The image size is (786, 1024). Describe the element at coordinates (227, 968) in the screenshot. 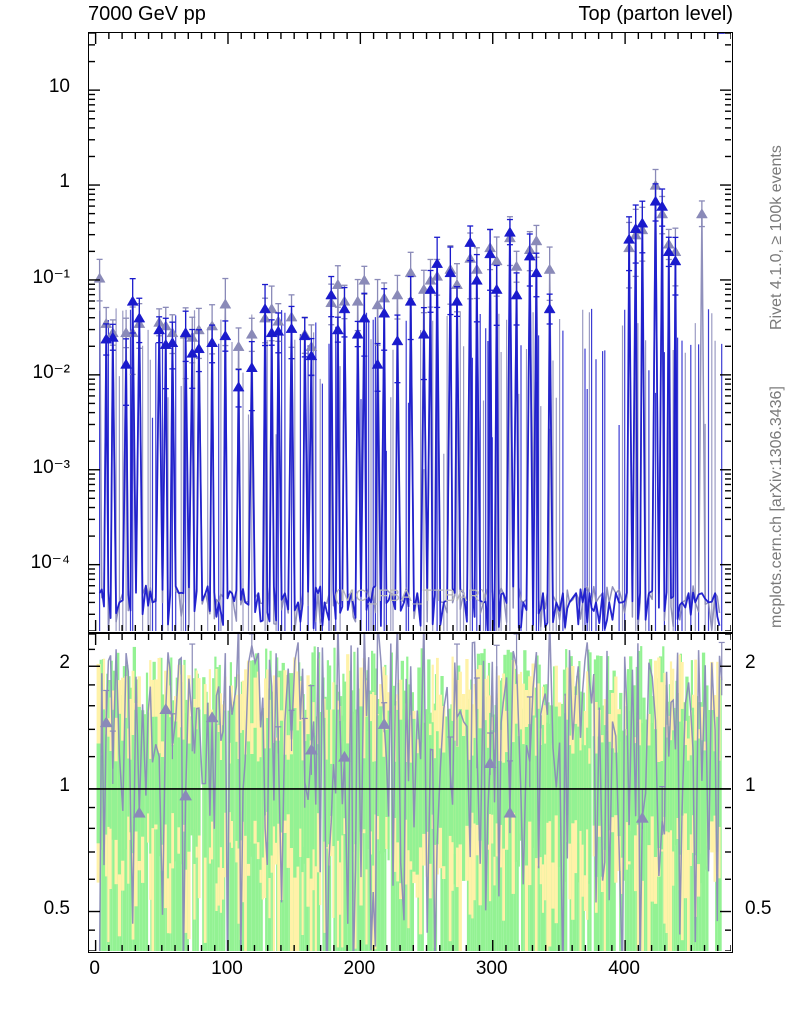

I see `x-tick-label: 100` at that location.